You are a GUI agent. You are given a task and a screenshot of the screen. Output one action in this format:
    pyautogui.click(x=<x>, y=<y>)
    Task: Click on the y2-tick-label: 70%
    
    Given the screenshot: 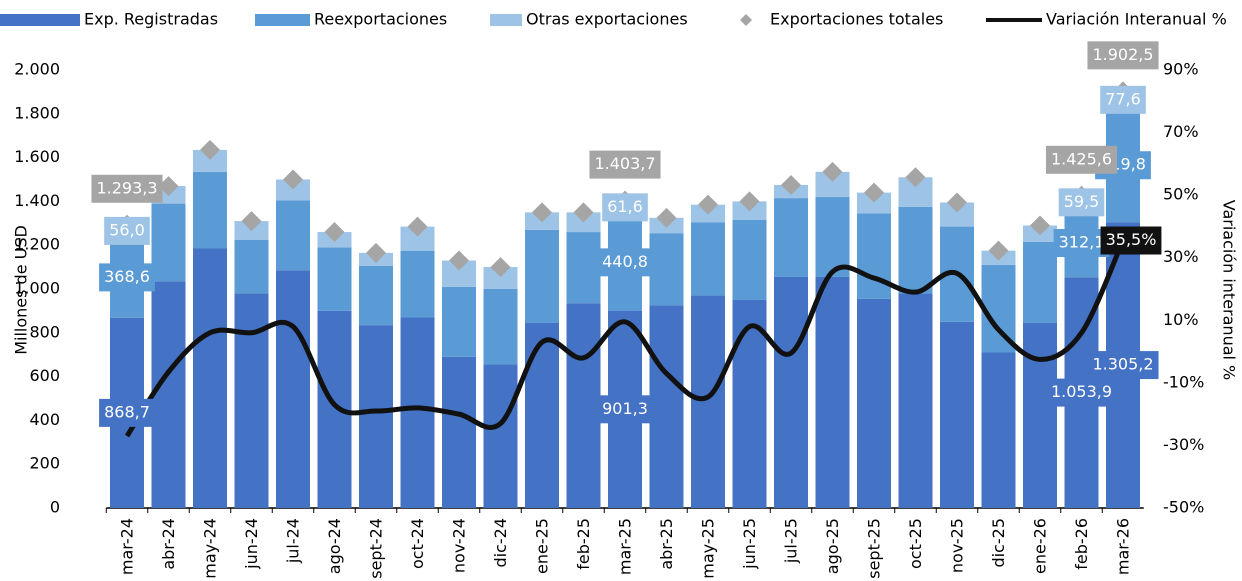 What is the action you would take?
    pyautogui.click(x=1181, y=131)
    